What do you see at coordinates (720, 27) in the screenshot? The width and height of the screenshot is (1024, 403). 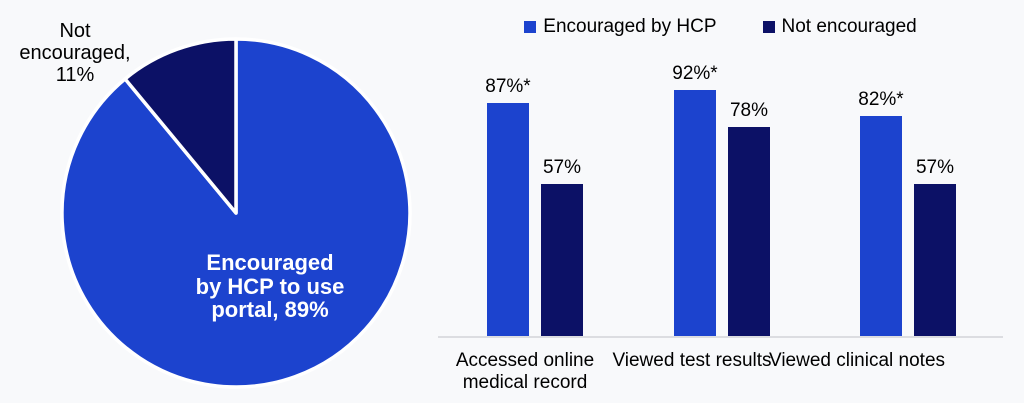 I see `bar-chart-legend: Encouraged by HCP Not encouraged` at bounding box center [720, 27].